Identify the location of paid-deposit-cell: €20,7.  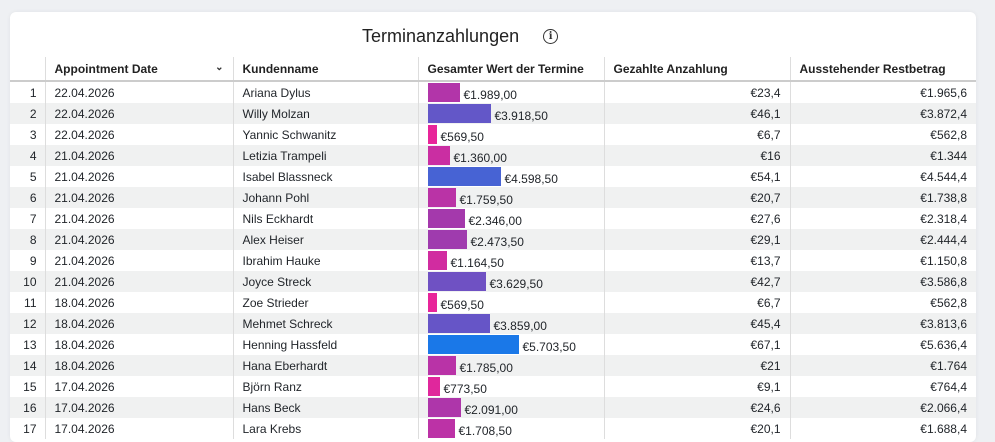
(696, 197).